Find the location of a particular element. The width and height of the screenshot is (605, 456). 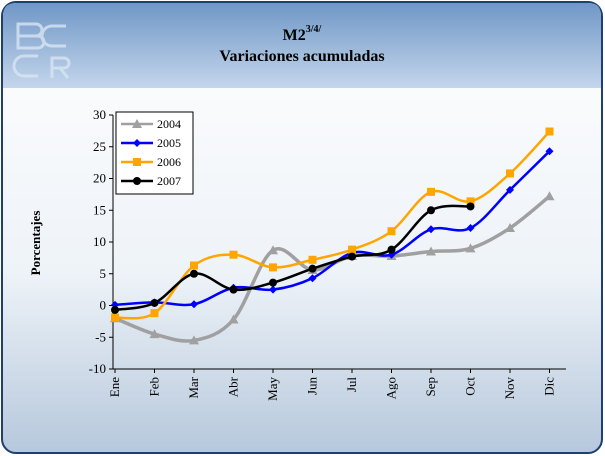

x-tick-label: Mar is located at coordinates (193, 387).